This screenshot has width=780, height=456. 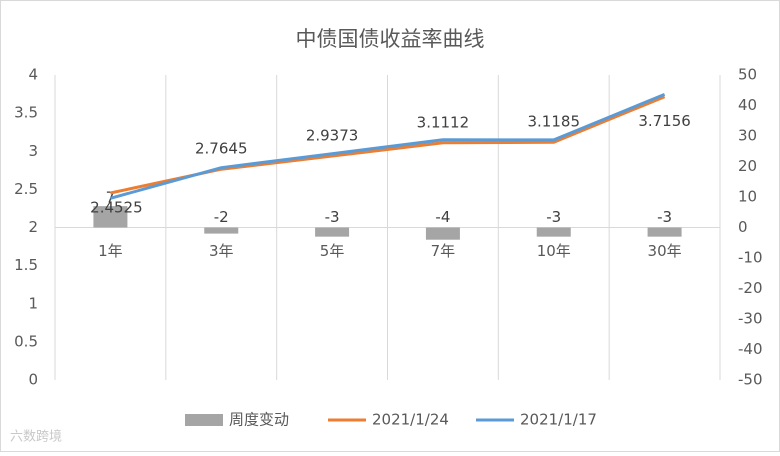 I want to click on y2-tick-label: 10, so click(x=747, y=197).